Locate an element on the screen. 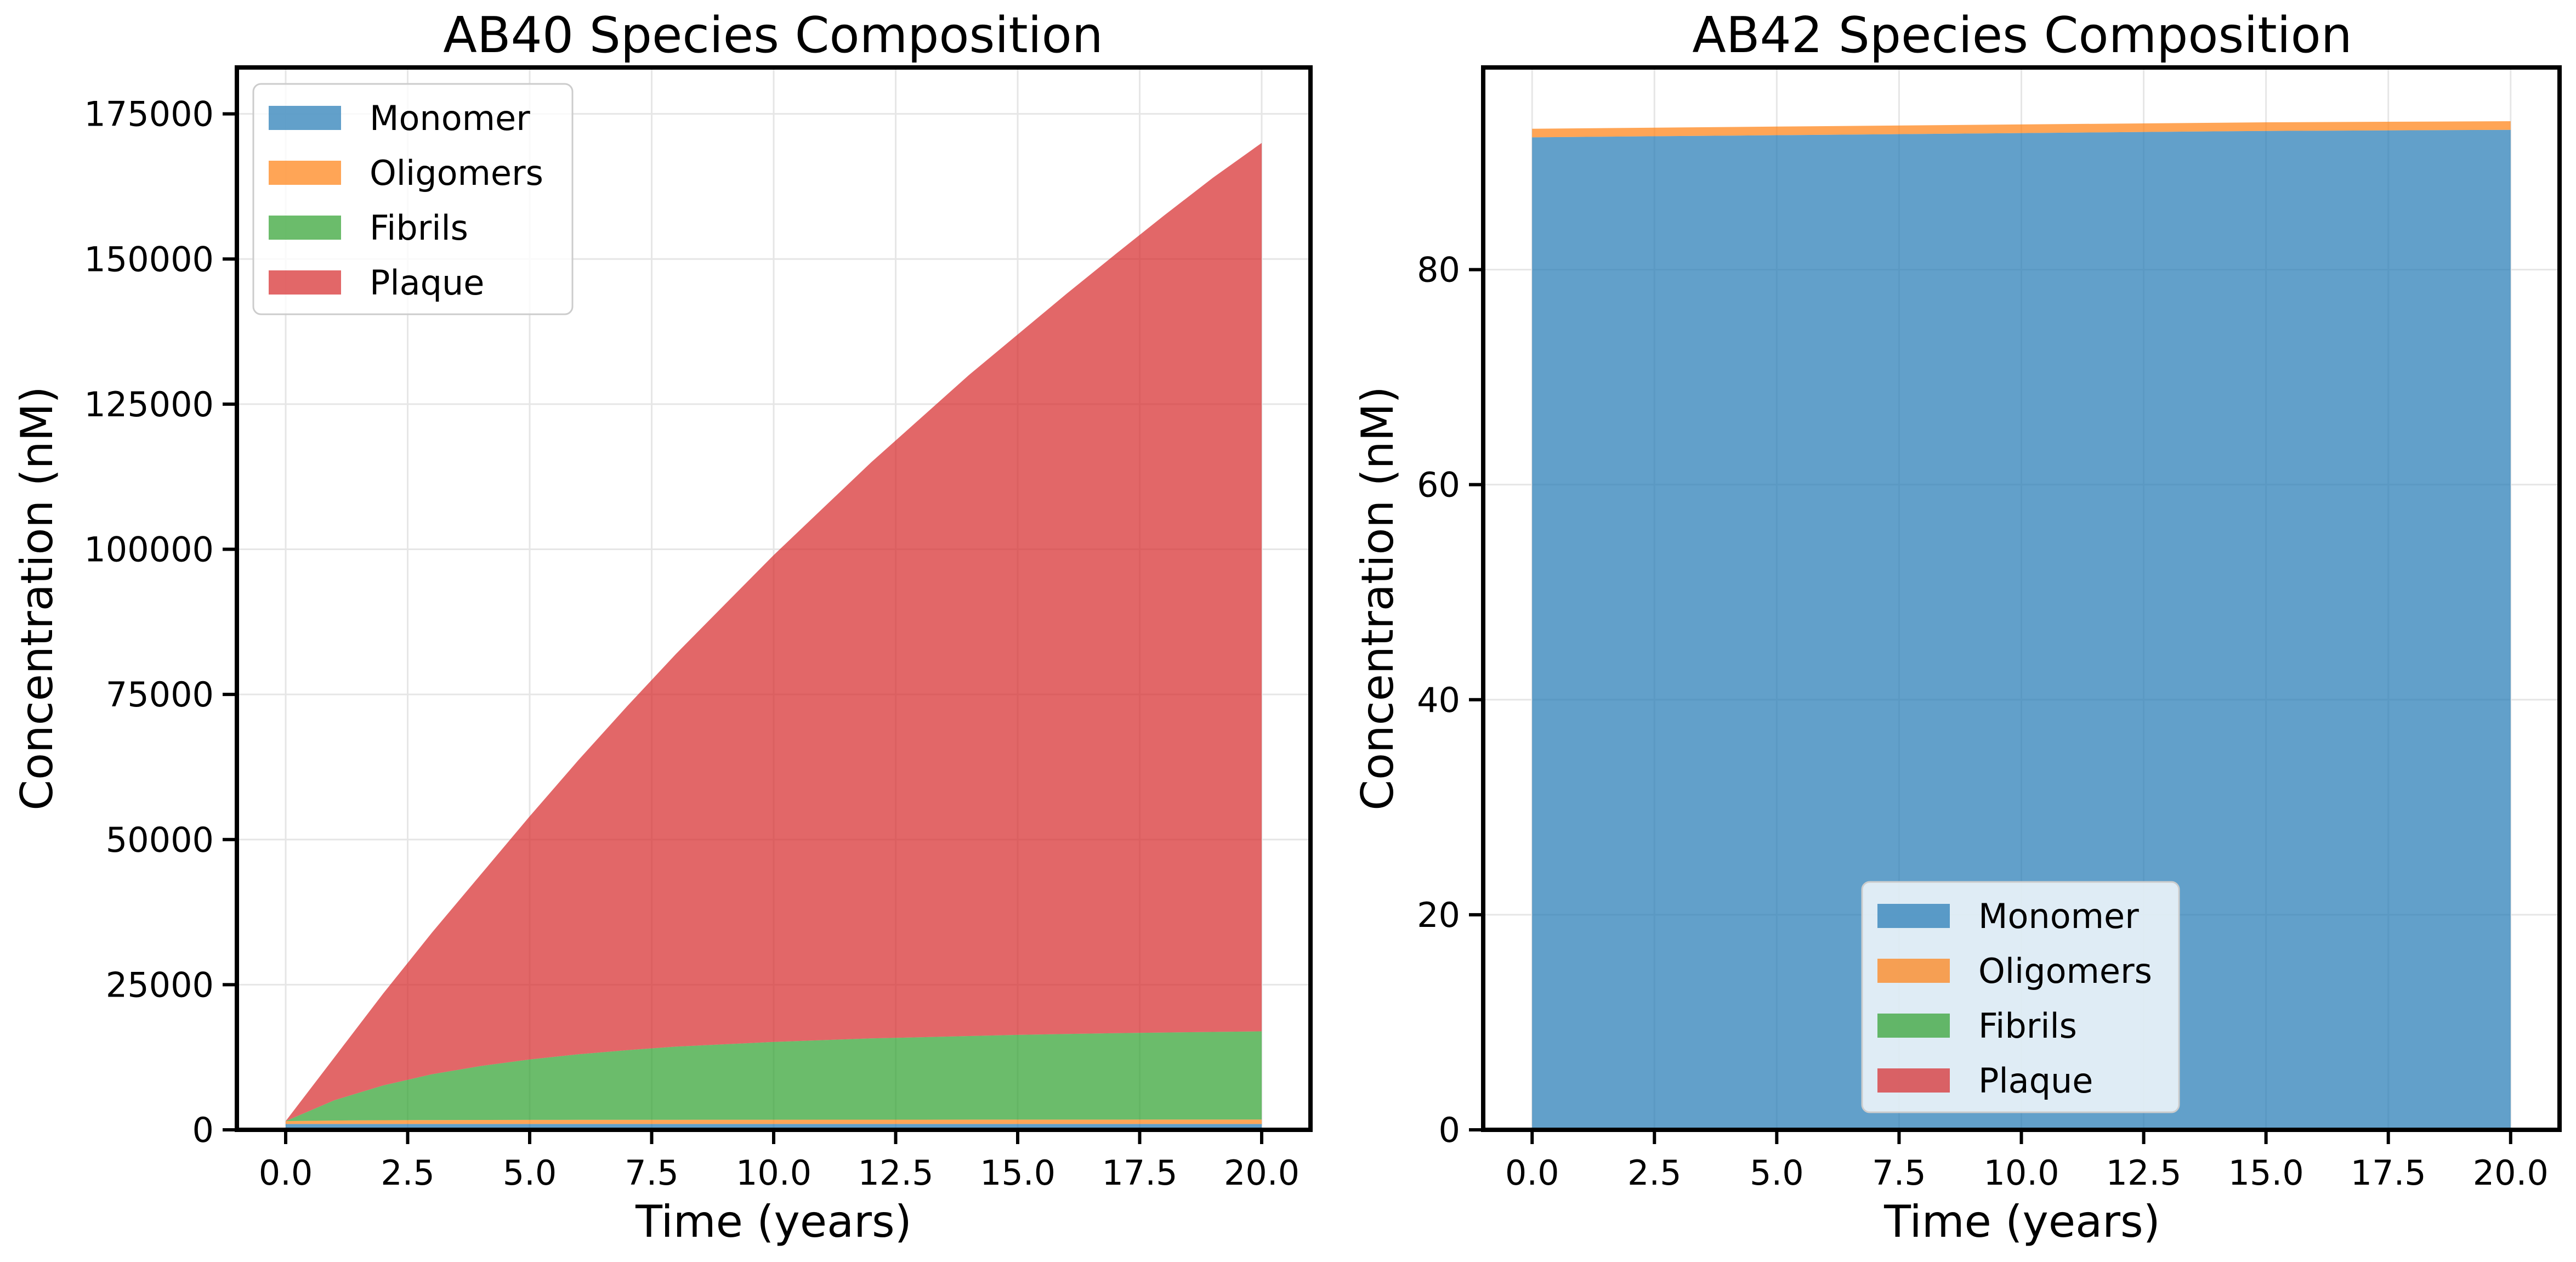  y-tick-label: 80 is located at coordinates (1439, 270).